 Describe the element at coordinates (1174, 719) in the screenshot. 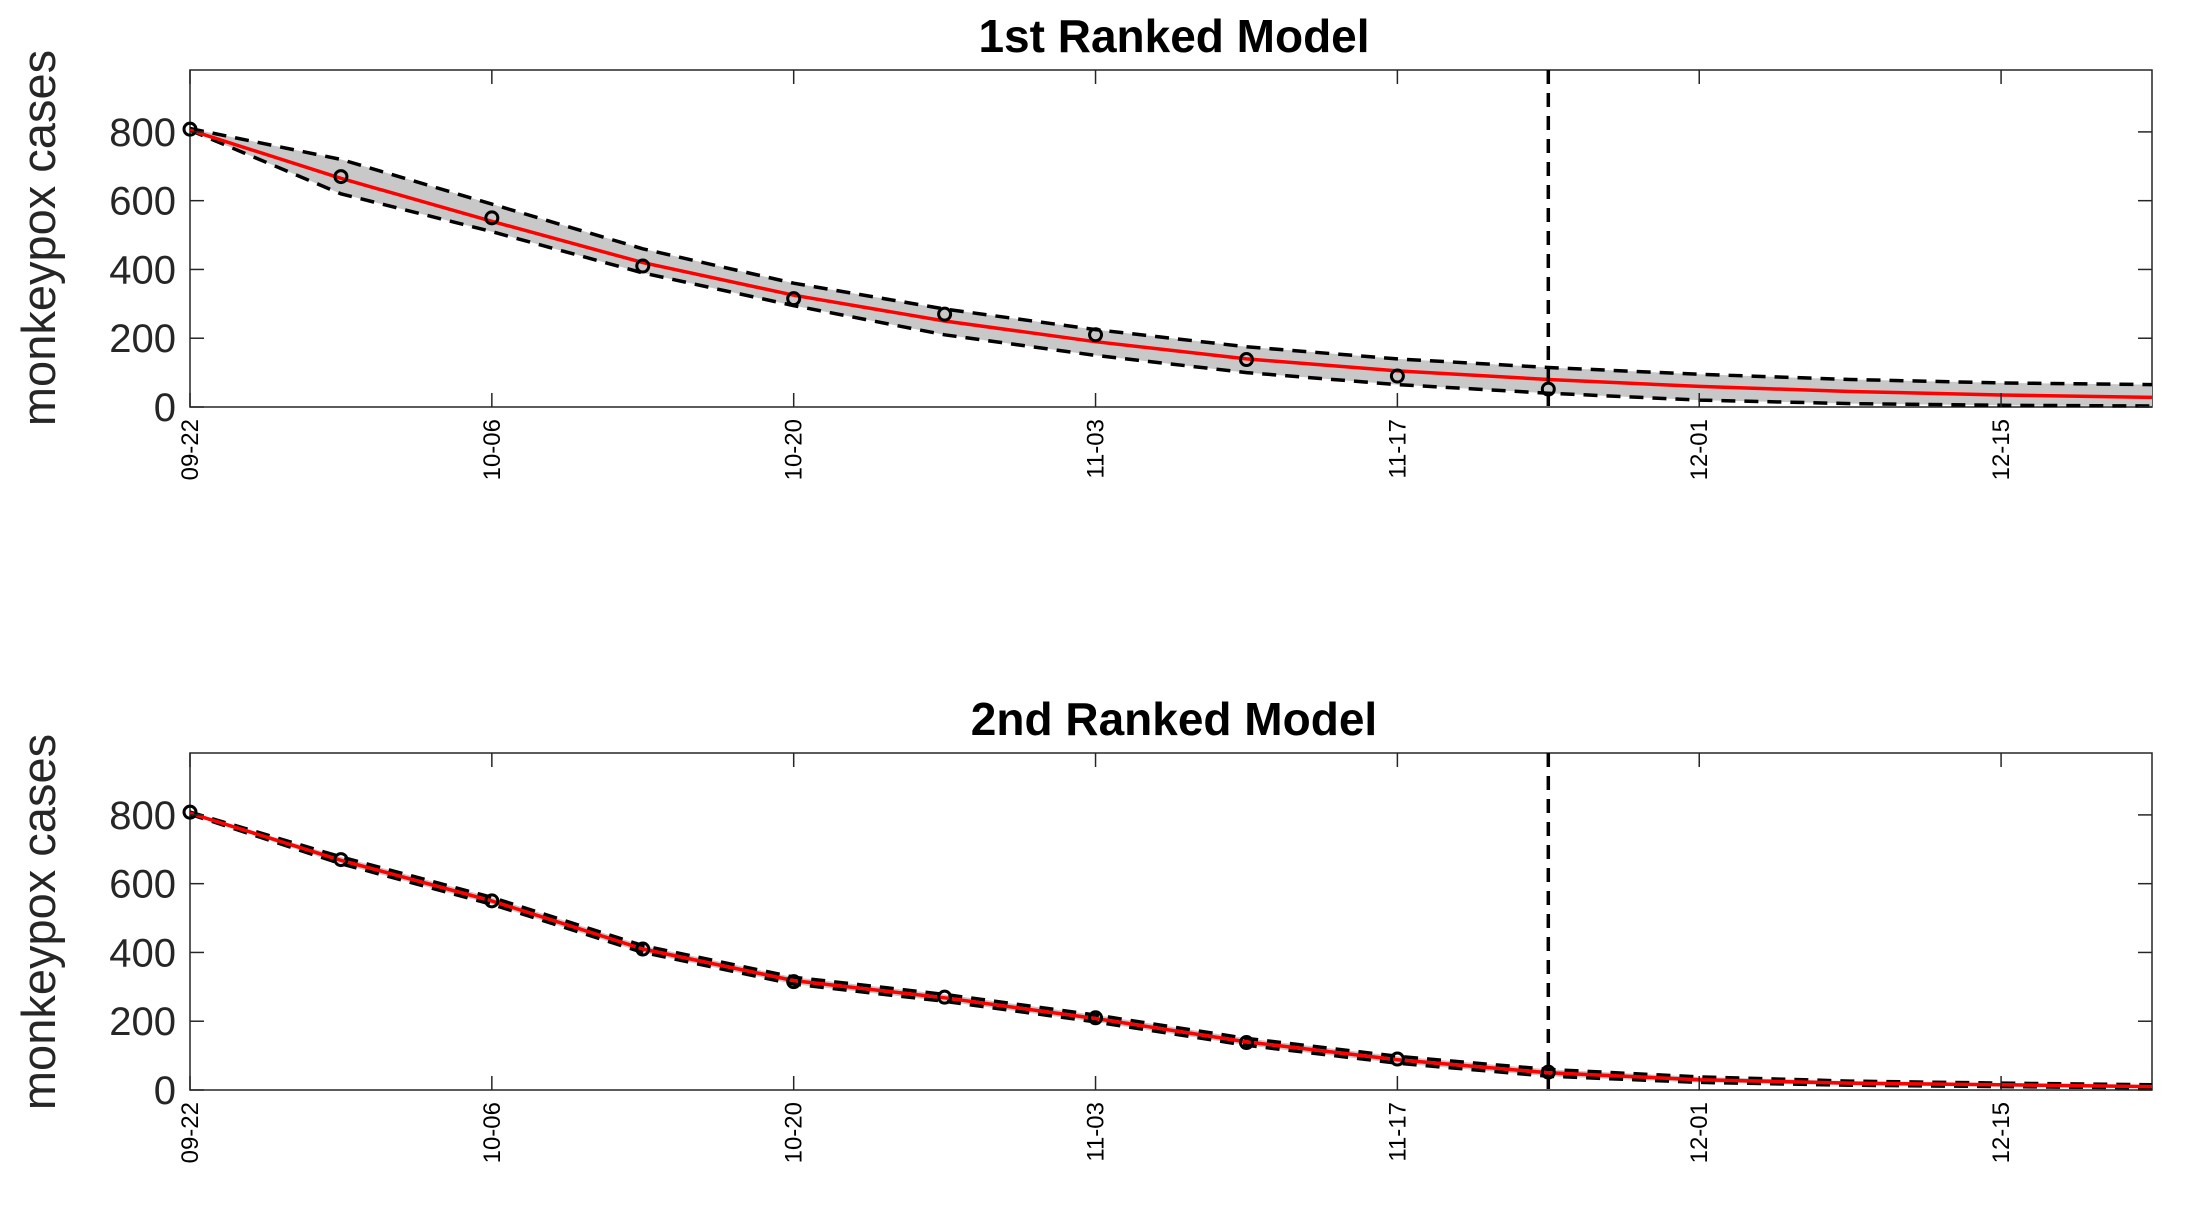

I see `chart-title: 2nd Ranked Model` at that location.